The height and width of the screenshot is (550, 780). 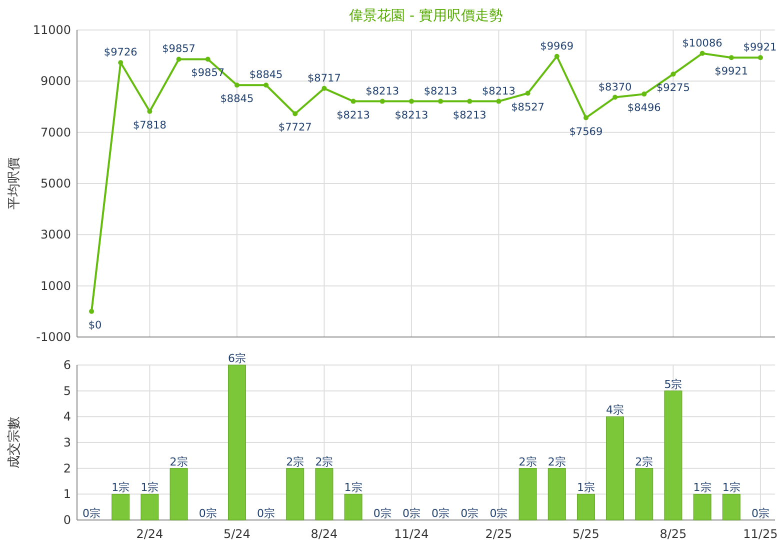 What do you see at coordinates (237, 358) in the screenshot?
I see `data-label: 6宗` at bounding box center [237, 358].